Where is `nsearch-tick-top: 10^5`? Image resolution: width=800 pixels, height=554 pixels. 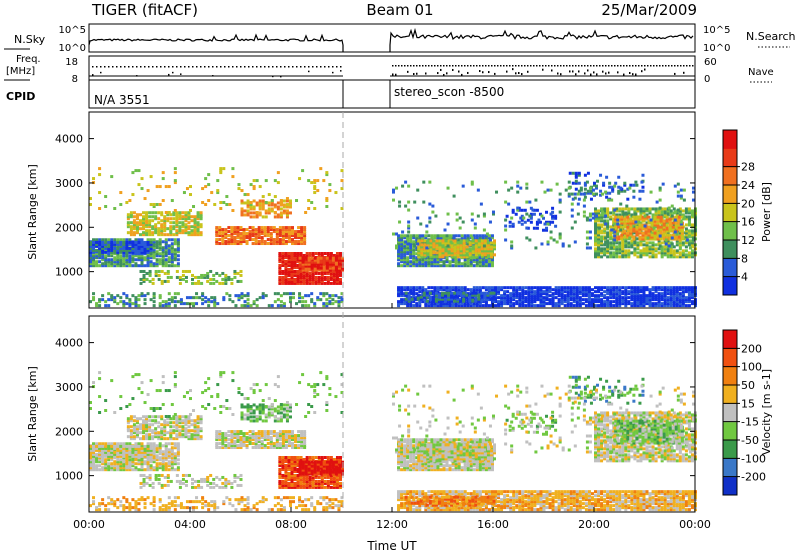
nsearch-tick-top: 10^5 is located at coordinates (716, 30).